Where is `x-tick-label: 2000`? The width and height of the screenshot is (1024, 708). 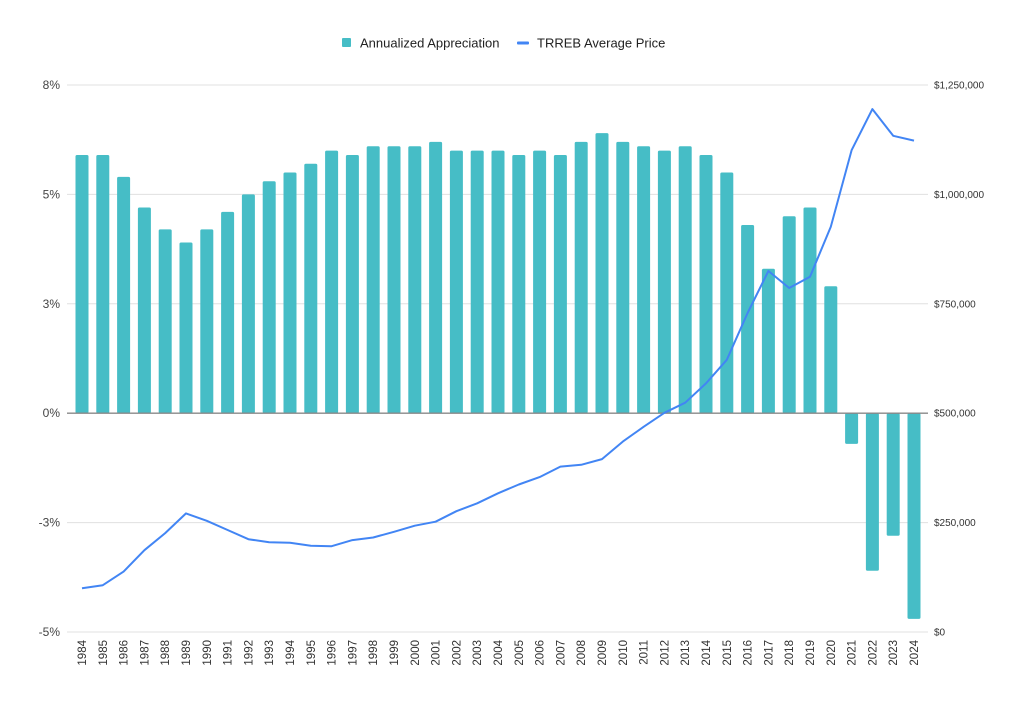
x-tick-label: 2000 is located at coordinates (416, 653).